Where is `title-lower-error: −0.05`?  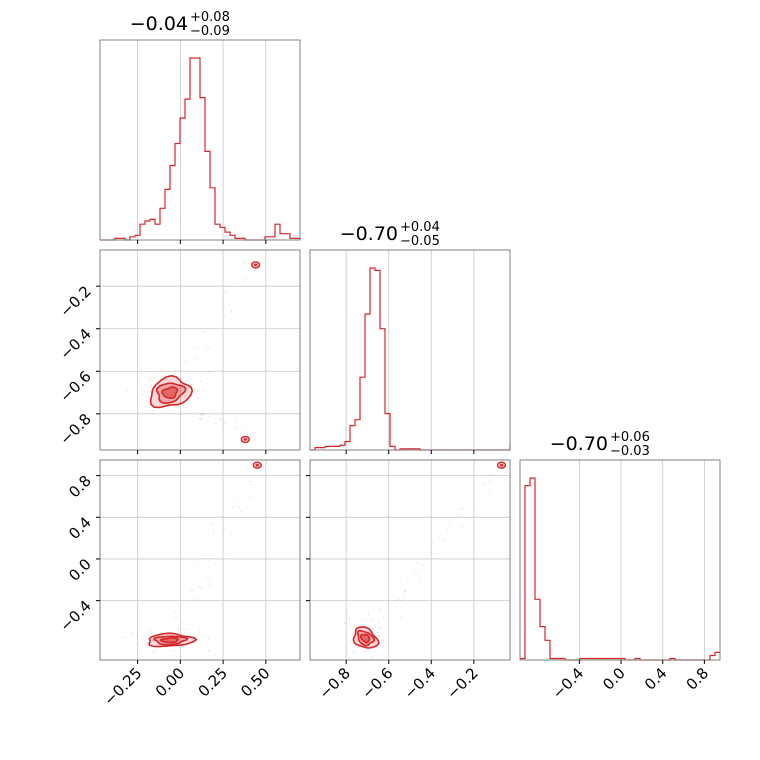 title-lower-error: −0.05 is located at coordinates (420, 241).